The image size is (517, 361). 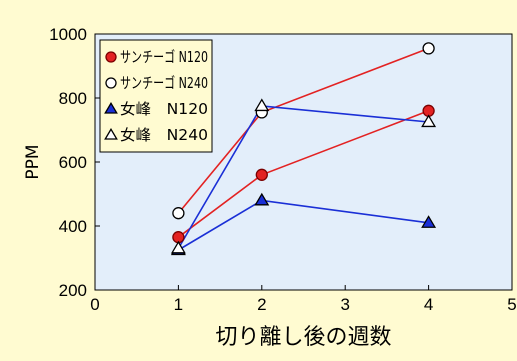 What do you see at coordinates (73, 162) in the screenshot?
I see `y-tick-label: 600` at bounding box center [73, 162].